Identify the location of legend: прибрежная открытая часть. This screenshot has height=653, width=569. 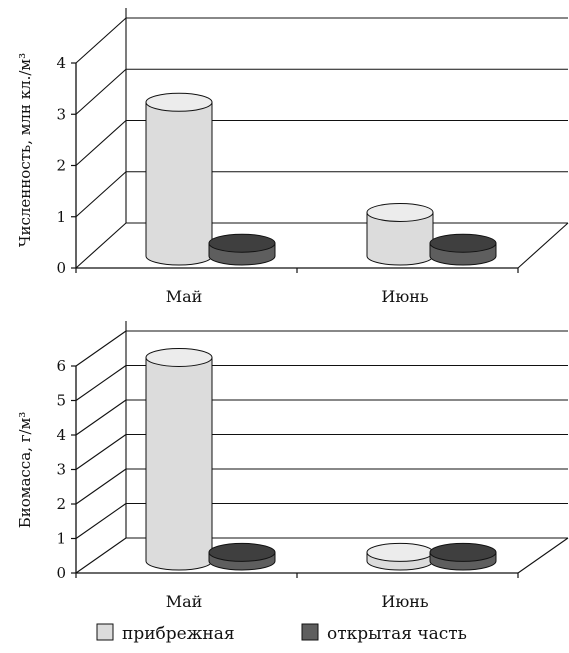
(281, 633).